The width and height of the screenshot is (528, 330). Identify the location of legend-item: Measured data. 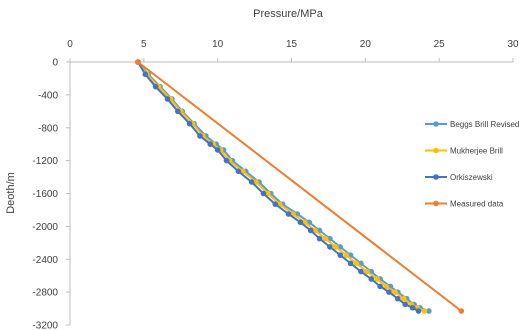
(464, 204).